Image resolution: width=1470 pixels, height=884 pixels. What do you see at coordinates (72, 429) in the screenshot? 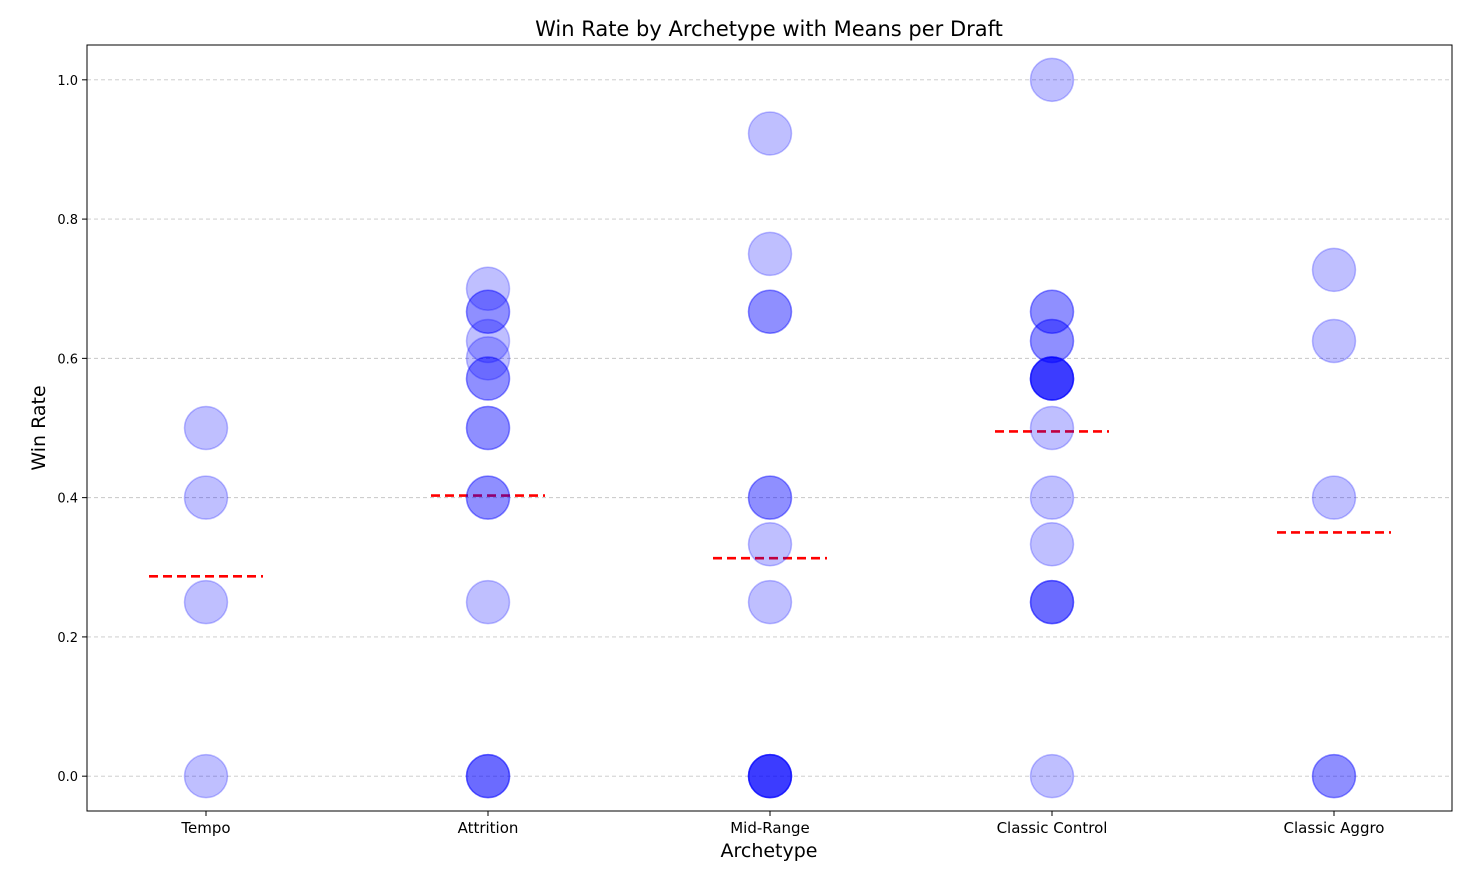
I see `y-axis-ticks: 0.0 0.2 0.4 0.6 0.8 1.0` at bounding box center [72, 429].